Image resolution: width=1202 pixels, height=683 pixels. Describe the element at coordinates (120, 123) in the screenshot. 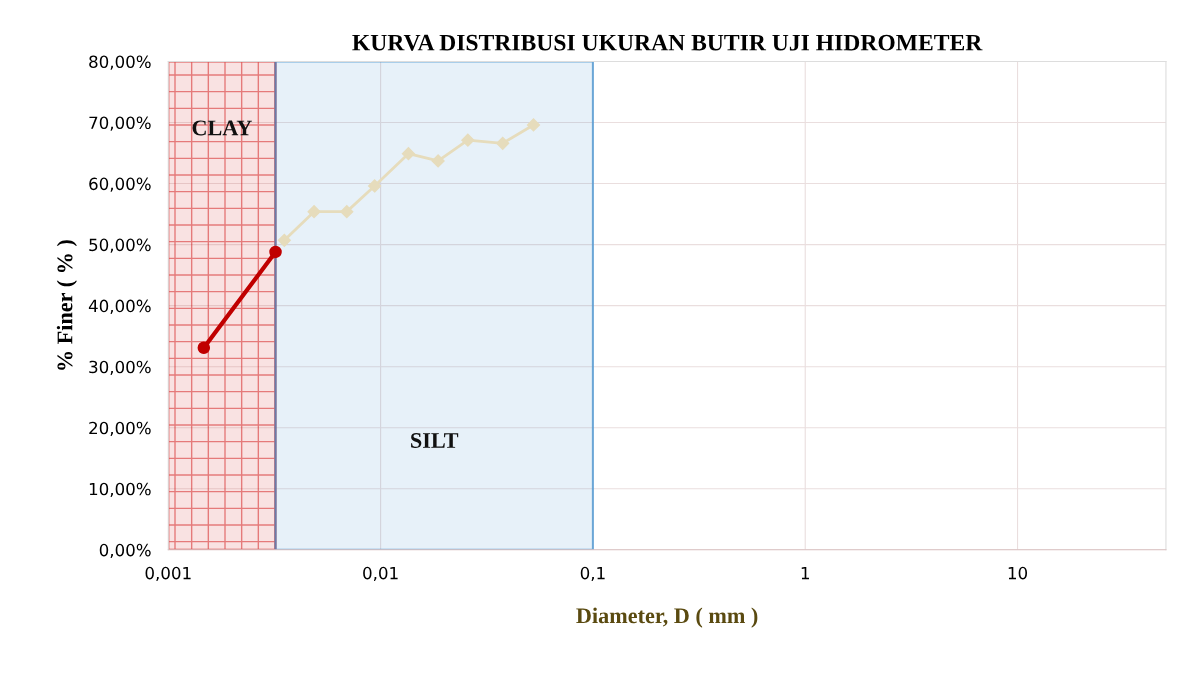

I see `y-tick-label: 70,00%` at that location.